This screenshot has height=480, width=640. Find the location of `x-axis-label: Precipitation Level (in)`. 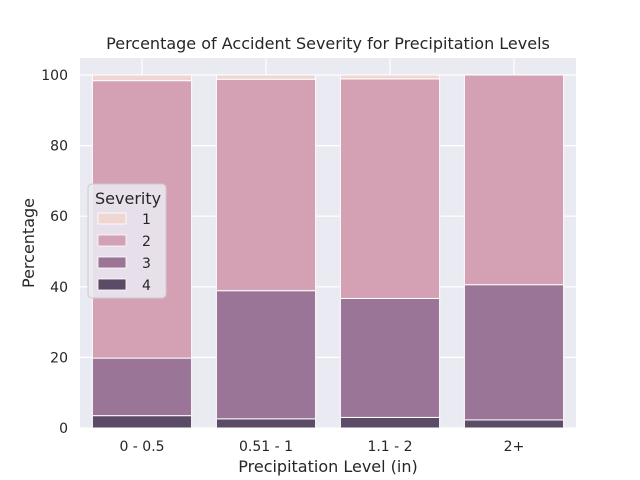

x-axis-label: Precipitation Level (in) is located at coordinates (327, 466).